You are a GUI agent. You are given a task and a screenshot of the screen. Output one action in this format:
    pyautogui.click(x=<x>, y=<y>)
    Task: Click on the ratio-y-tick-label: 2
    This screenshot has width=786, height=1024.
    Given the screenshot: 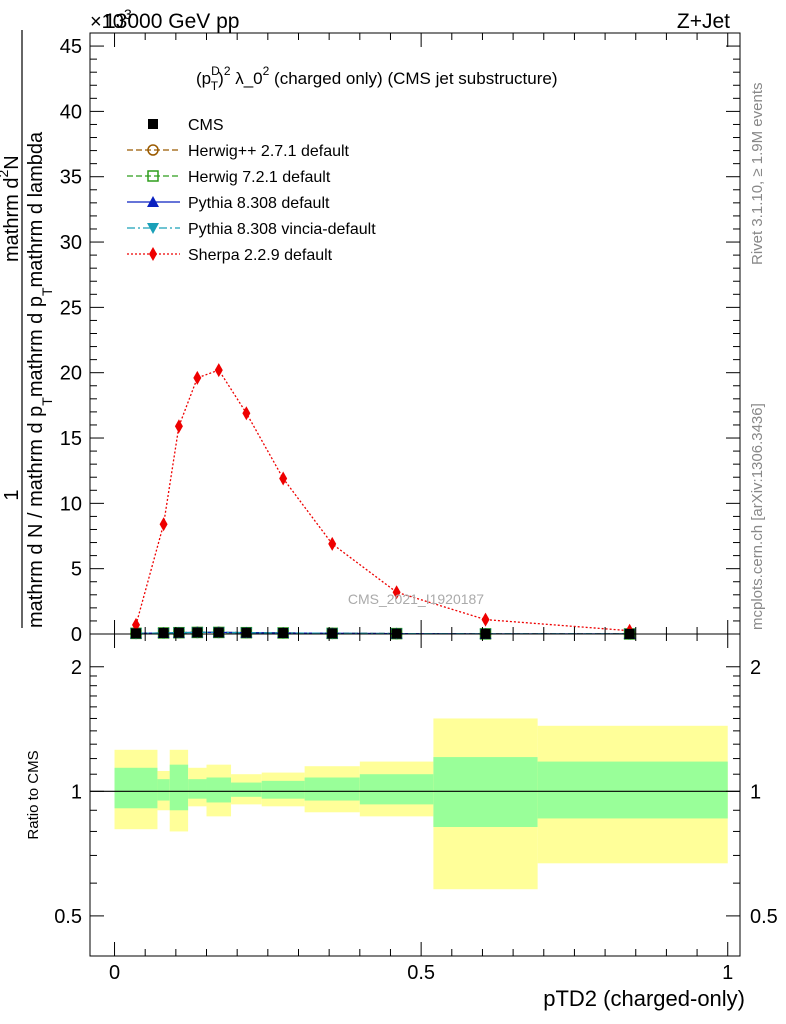 What is the action you would take?
    pyautogui.click(x=76, y=668)
    